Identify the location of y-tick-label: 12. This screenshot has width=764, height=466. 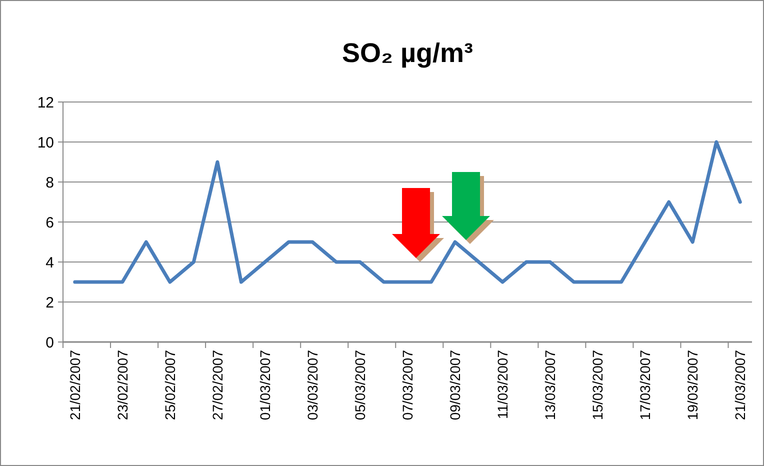
(45, 103).